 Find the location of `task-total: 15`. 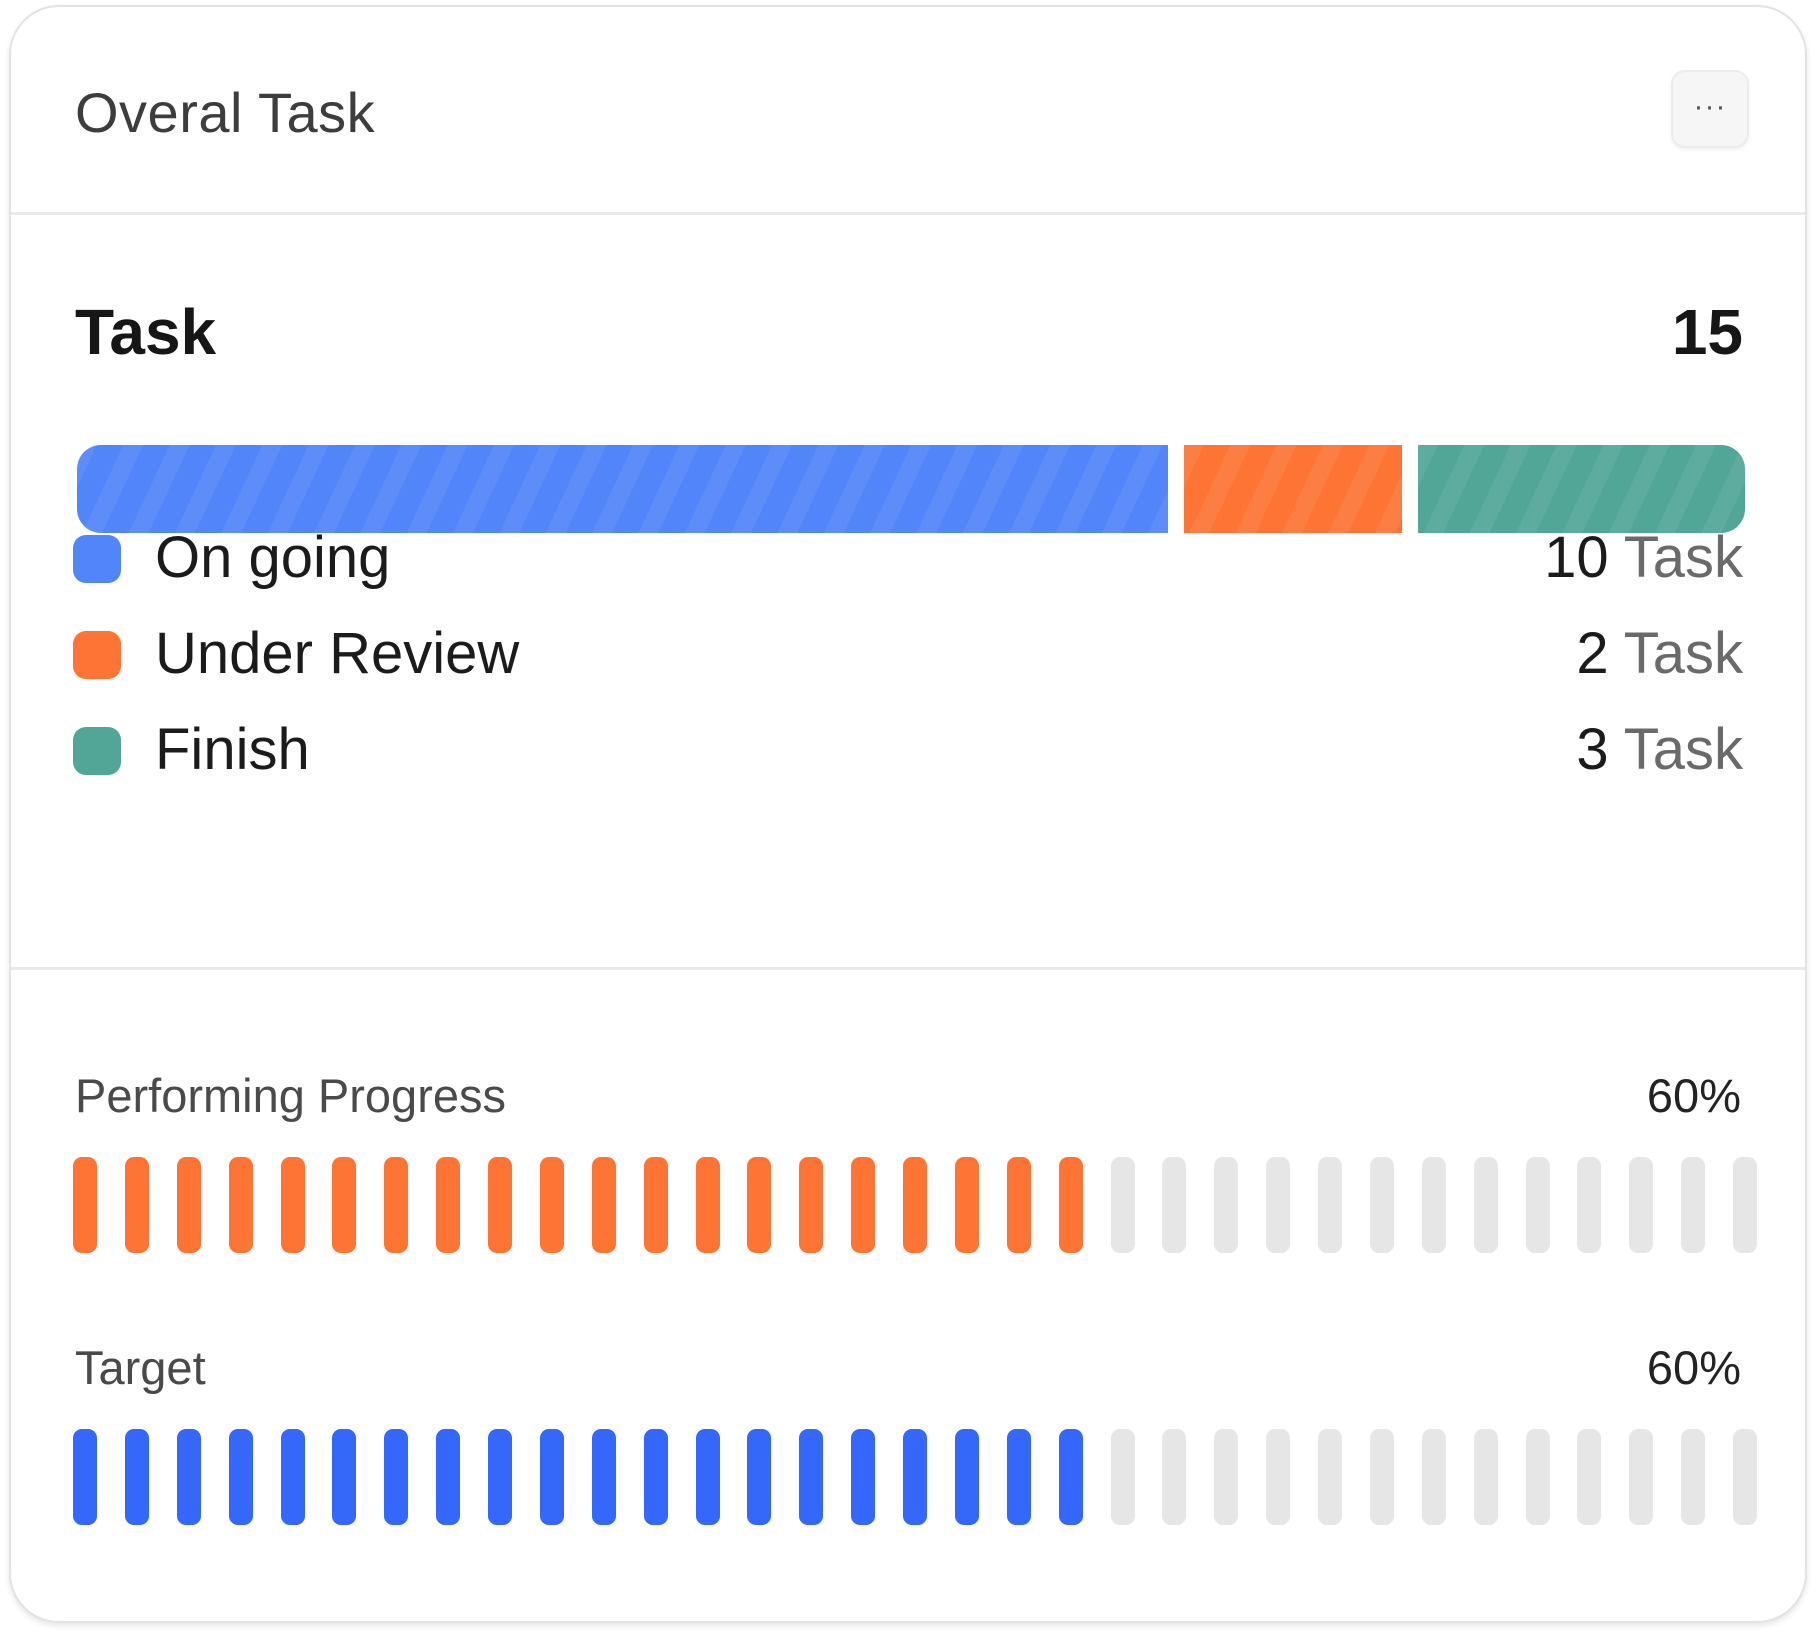

task-total: 15 is located at coordinates (1707, 332).